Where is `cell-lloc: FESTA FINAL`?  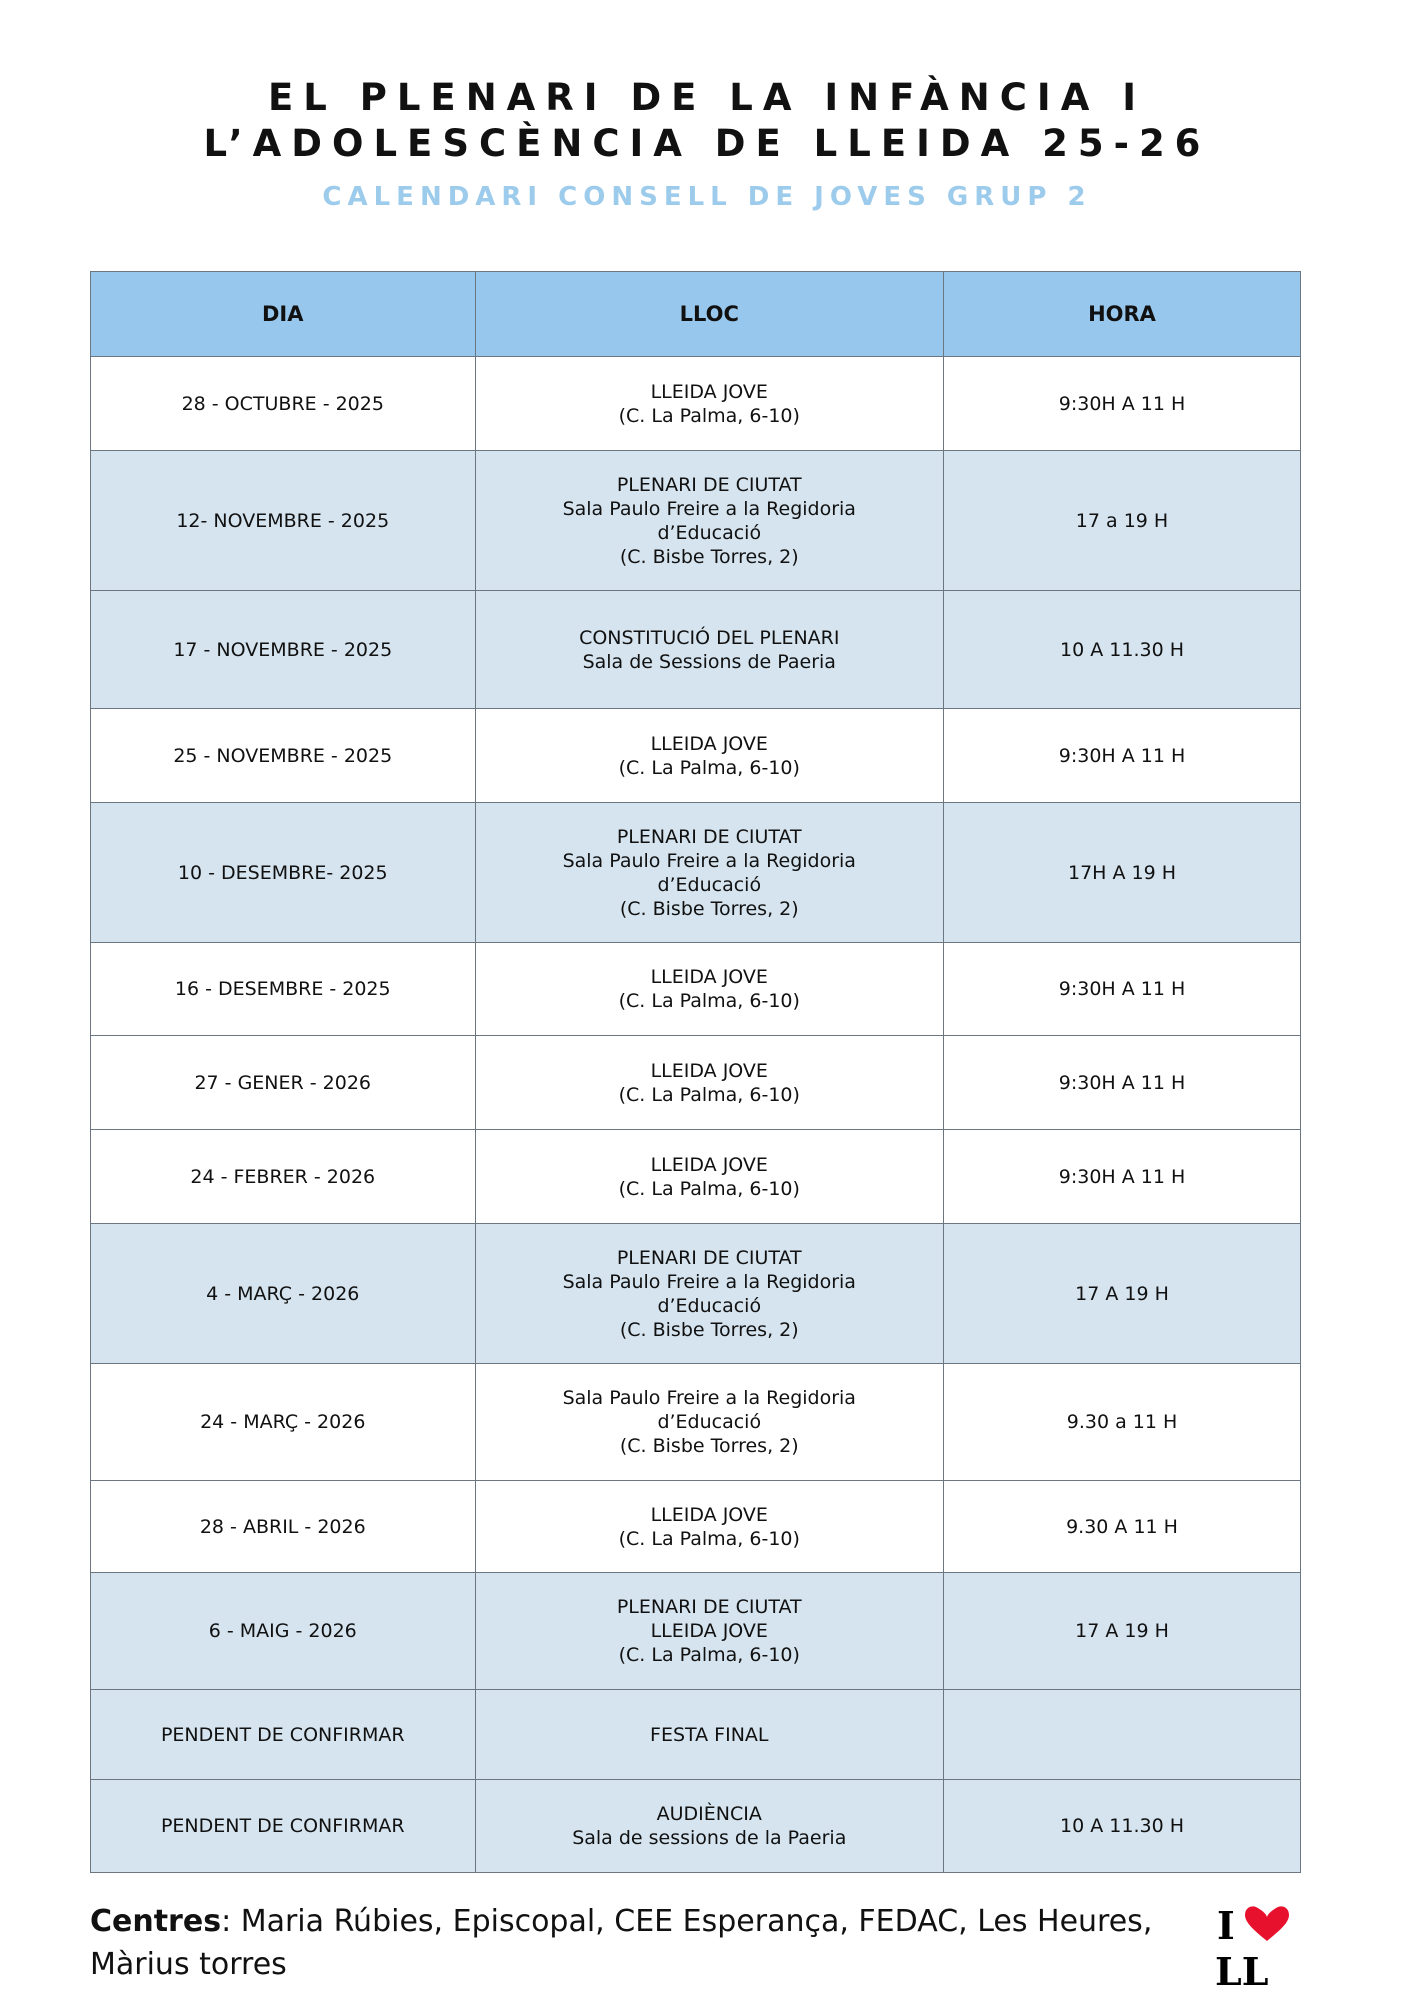
cell-lloc: FESTA FINAL is located at coordinates (709, 1734).